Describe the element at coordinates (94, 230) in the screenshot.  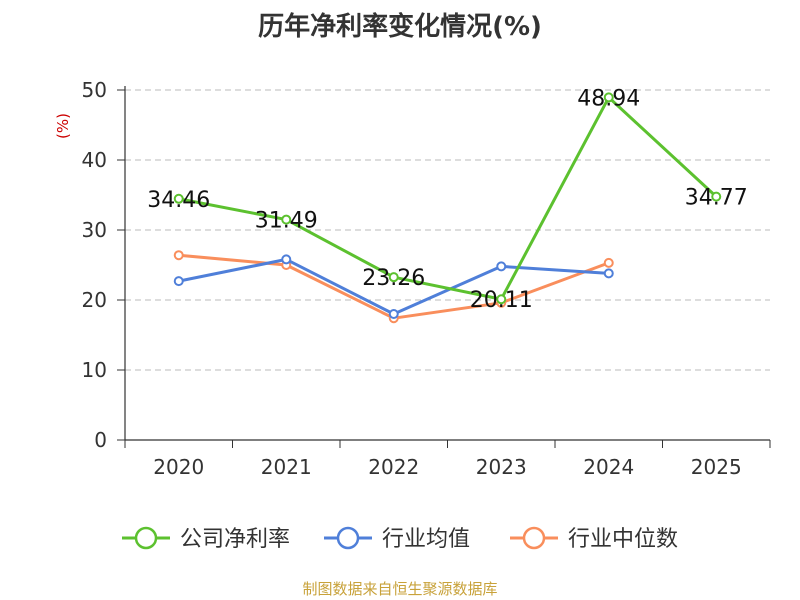
I see `y-tick-label: 30` at that location.